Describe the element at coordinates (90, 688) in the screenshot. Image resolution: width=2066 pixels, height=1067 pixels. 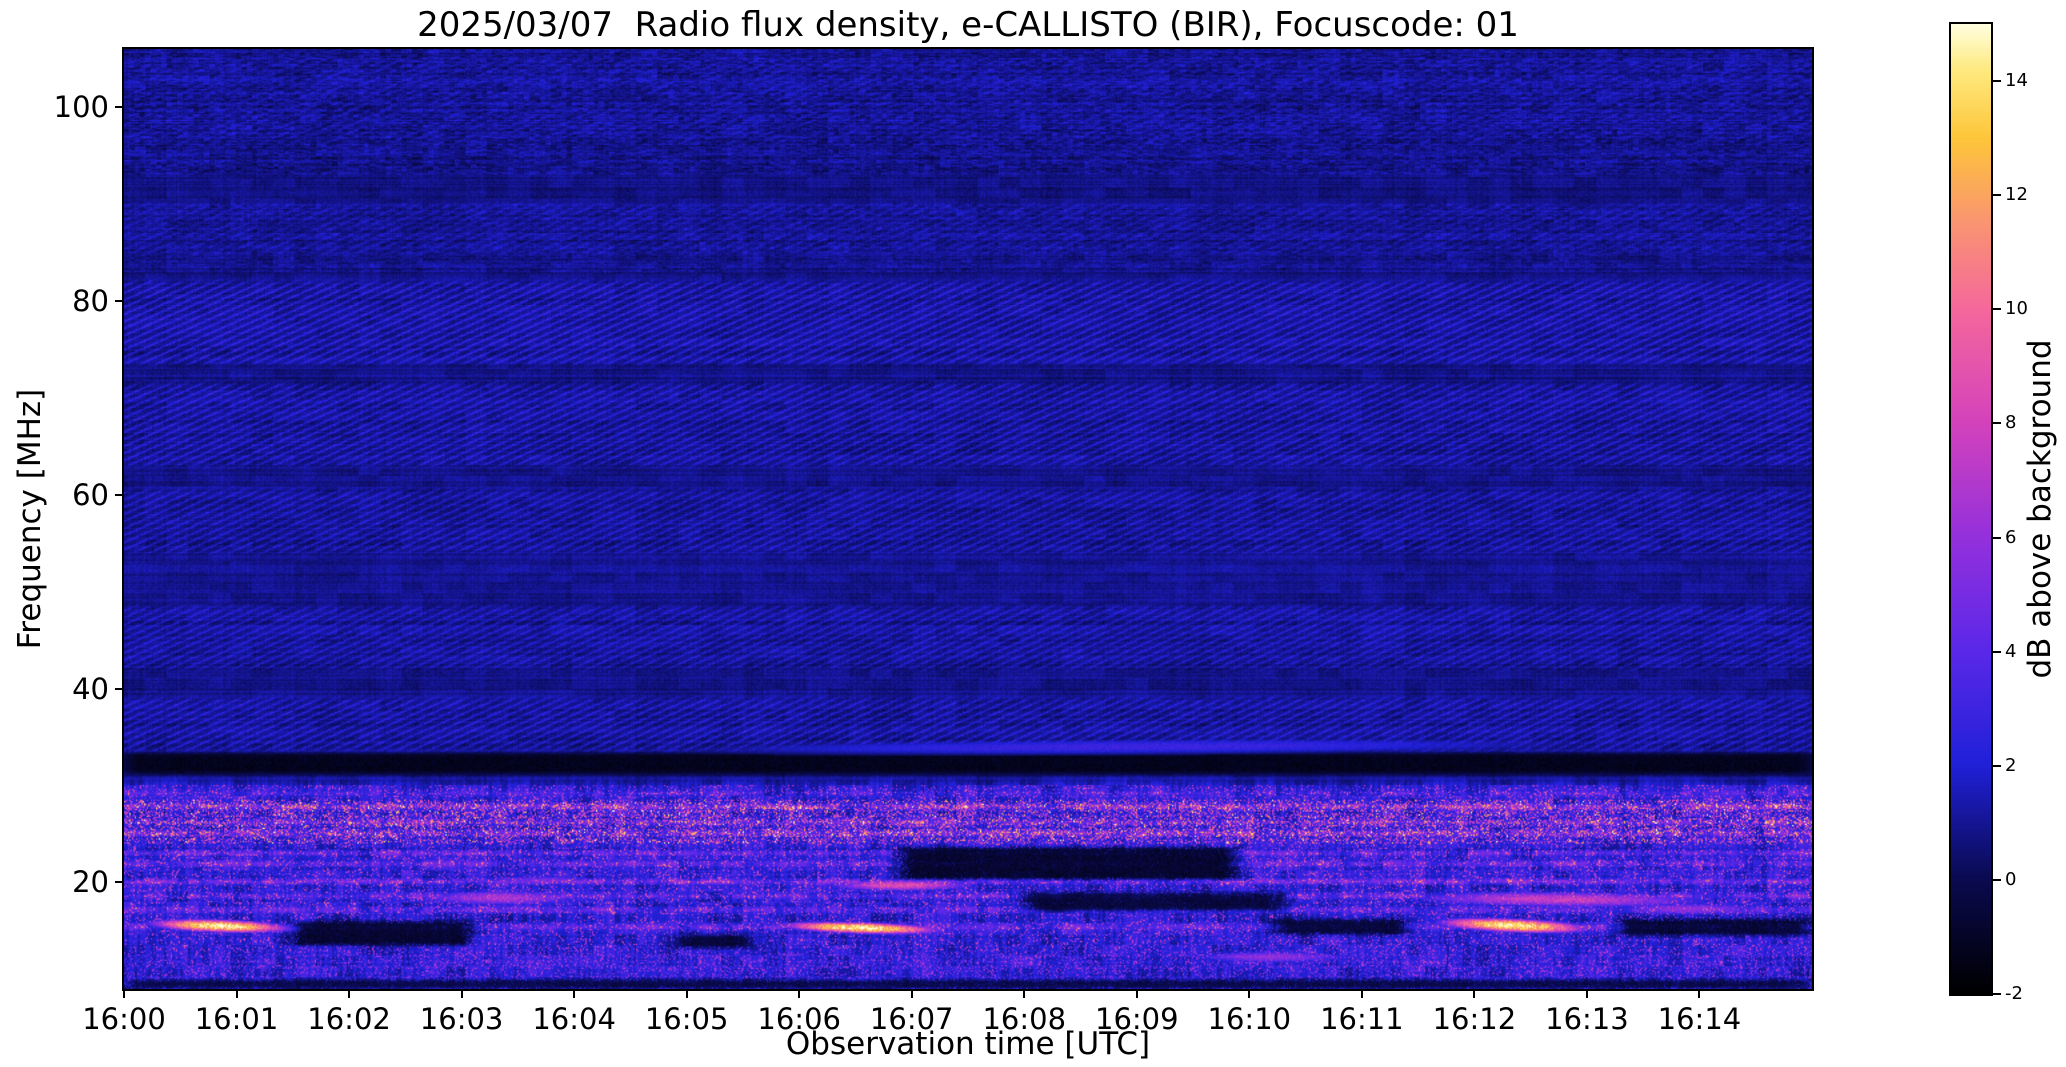
I see `y-tick-label: 40` at that location.